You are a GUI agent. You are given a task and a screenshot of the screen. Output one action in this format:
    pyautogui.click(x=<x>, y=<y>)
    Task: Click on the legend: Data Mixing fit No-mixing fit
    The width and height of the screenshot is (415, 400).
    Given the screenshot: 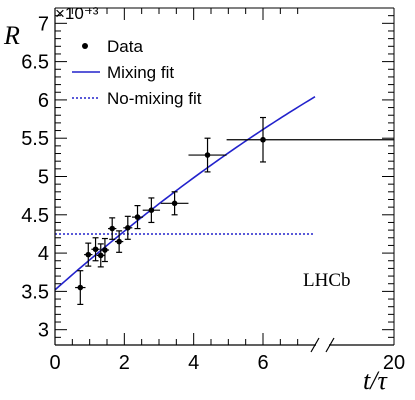 What is the action you would take?
    pyautogui.click(x=137, y=72)
    